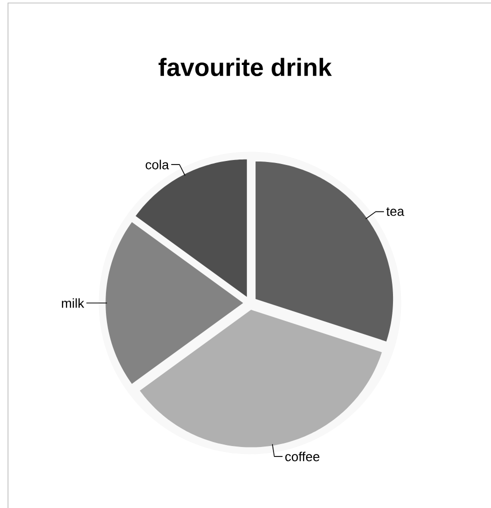 The height and width of the screenshot is (508, 491). I want to click on slice-label: tea, so click(395, 211).